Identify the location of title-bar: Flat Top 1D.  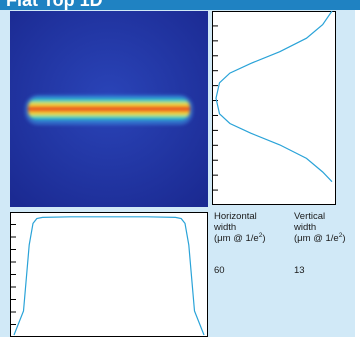
(180, 5).